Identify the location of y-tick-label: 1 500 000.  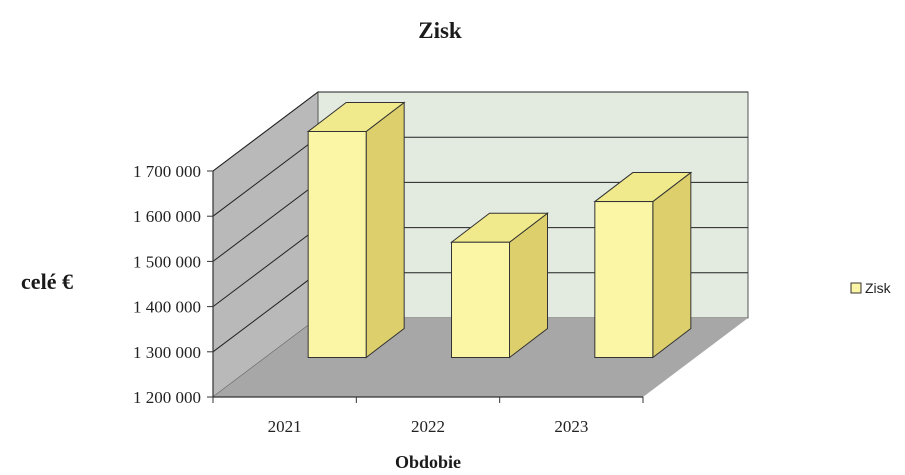
(167, 261).